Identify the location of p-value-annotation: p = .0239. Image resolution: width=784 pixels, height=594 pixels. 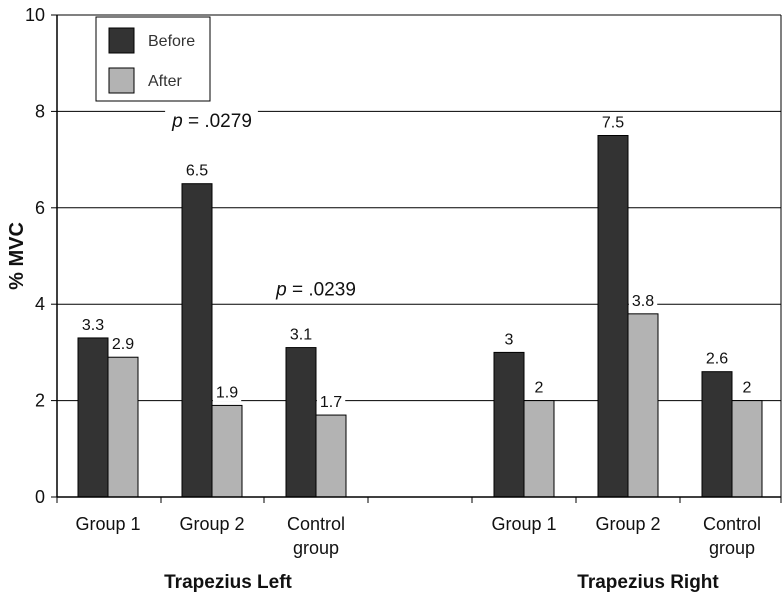
(315, 290).